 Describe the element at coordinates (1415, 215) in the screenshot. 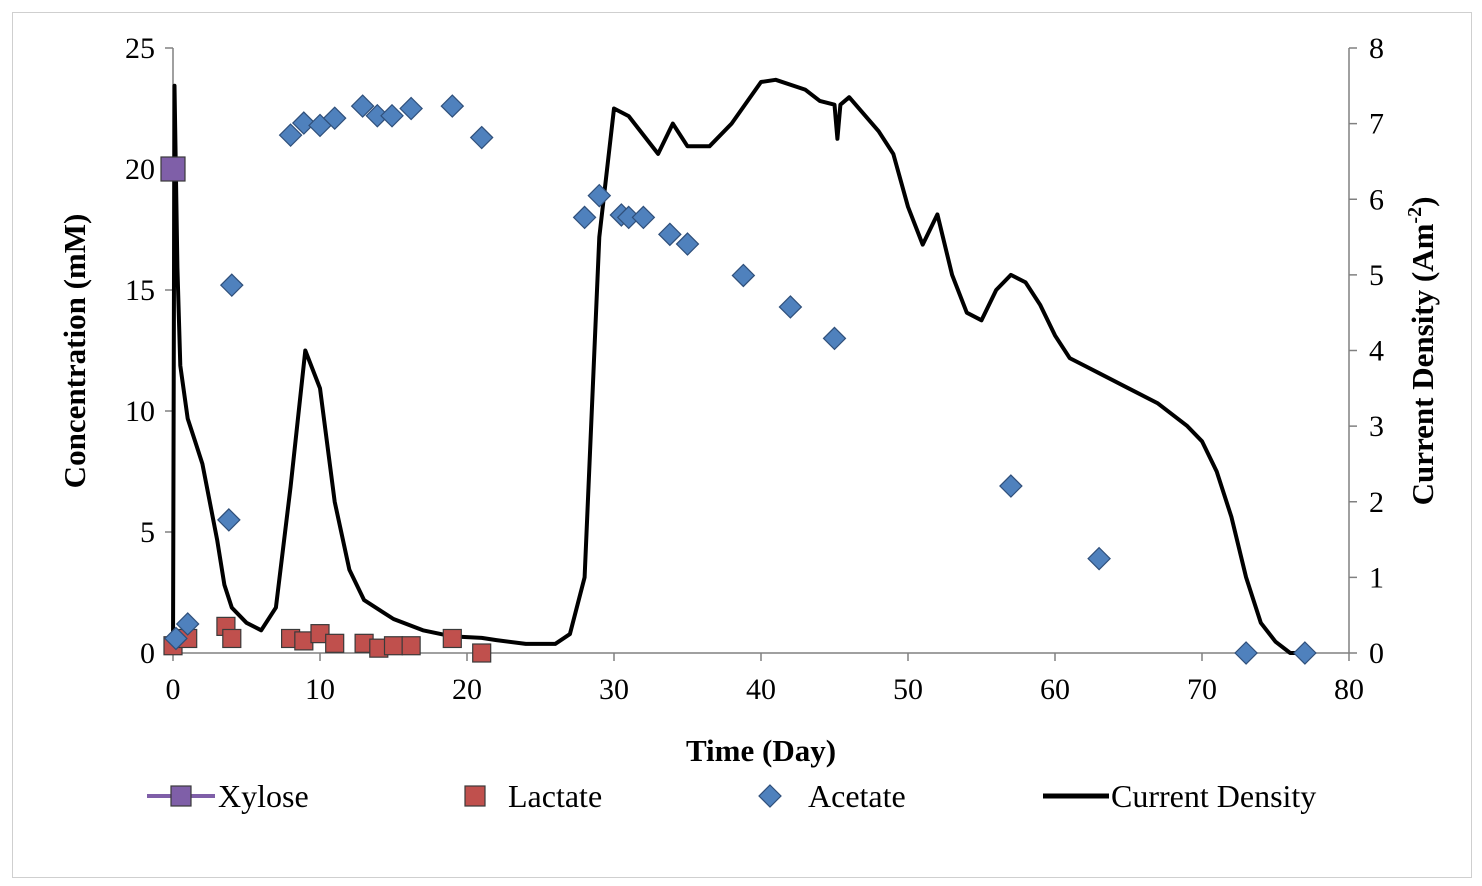

I see `y2-axis-title-sup: -2` at that location.